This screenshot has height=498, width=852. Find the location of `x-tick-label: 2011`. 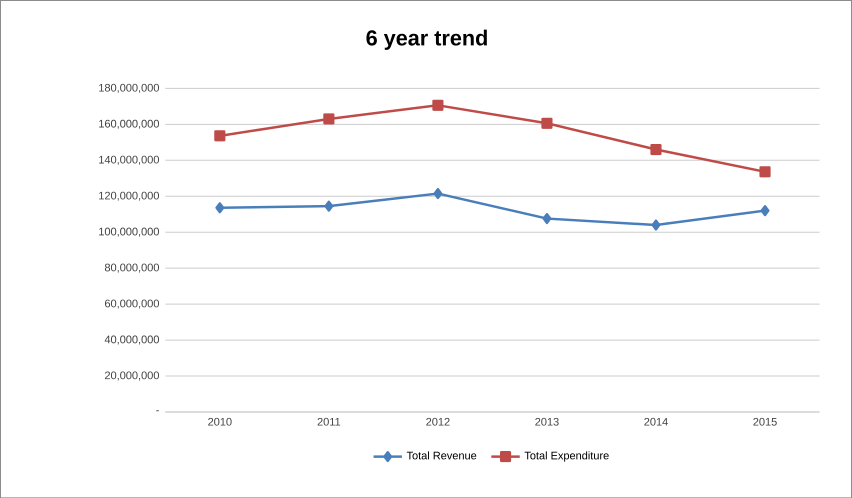

x-tick-label: 2011 is located at coordinates (329, 422).